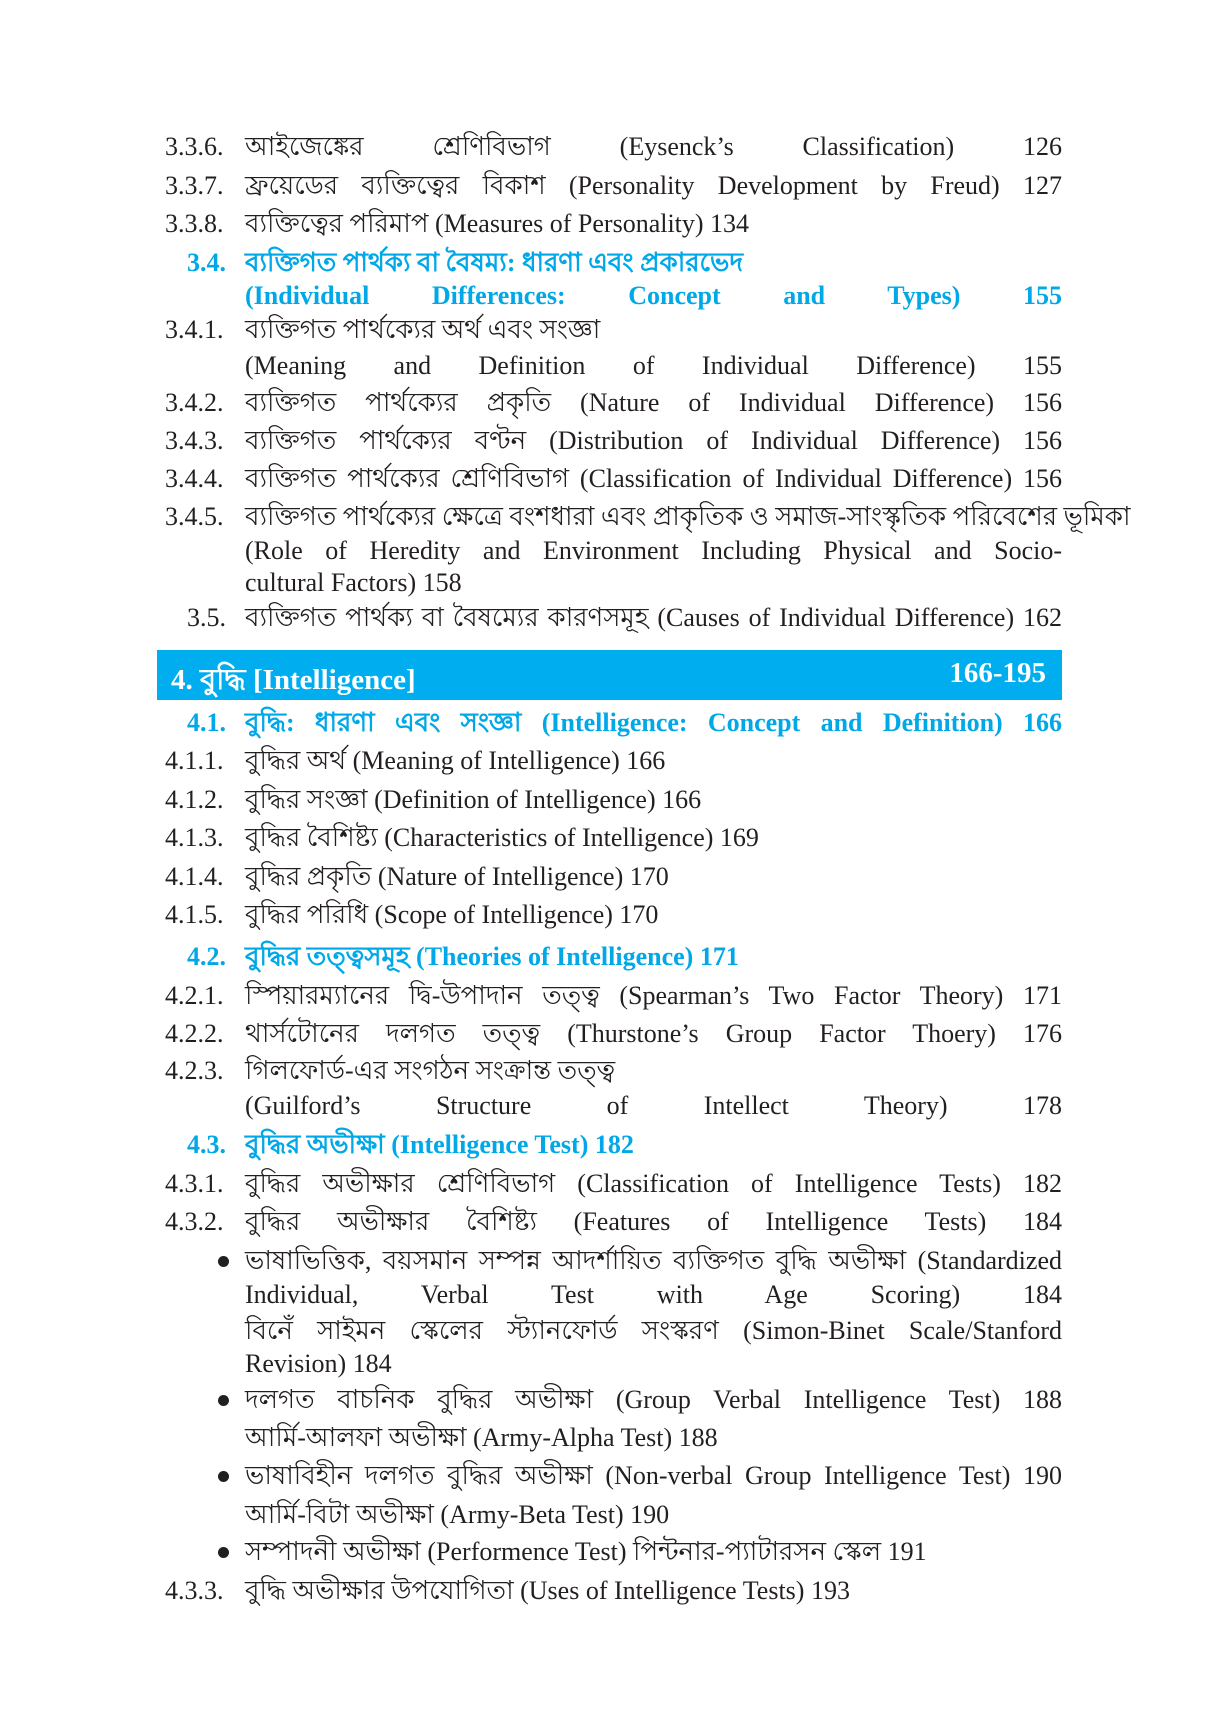  I want to click on chapter-title: 4. বুদ্ধি [Intelligence], so click(293, 680).